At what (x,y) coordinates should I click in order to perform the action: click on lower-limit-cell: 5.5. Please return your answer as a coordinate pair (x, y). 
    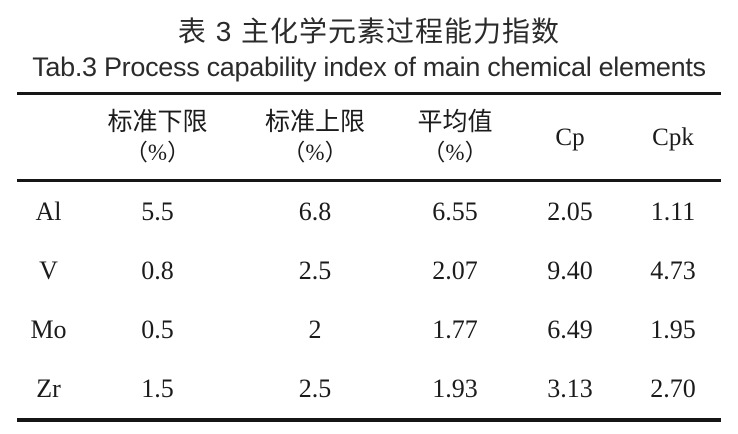
    Looking at the image, I should click on (157, 211).